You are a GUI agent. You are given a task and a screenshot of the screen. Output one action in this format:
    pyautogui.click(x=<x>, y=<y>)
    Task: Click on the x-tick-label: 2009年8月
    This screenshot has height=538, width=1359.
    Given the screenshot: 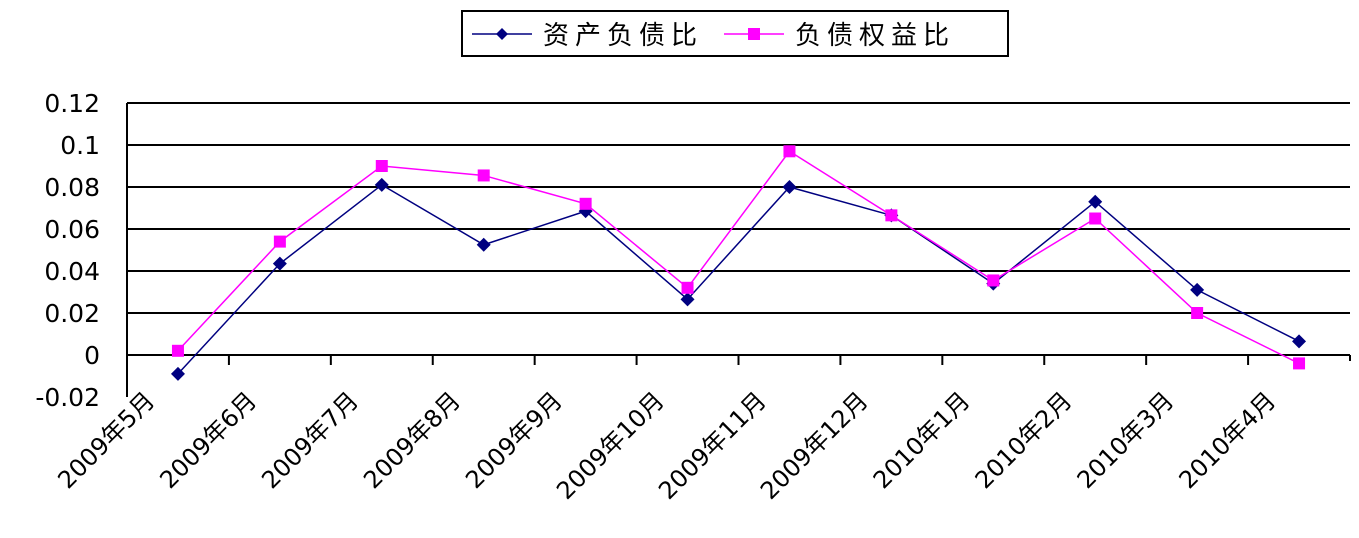 What is the action you would take?
    pyautogui.click(x=412, y=440)
    